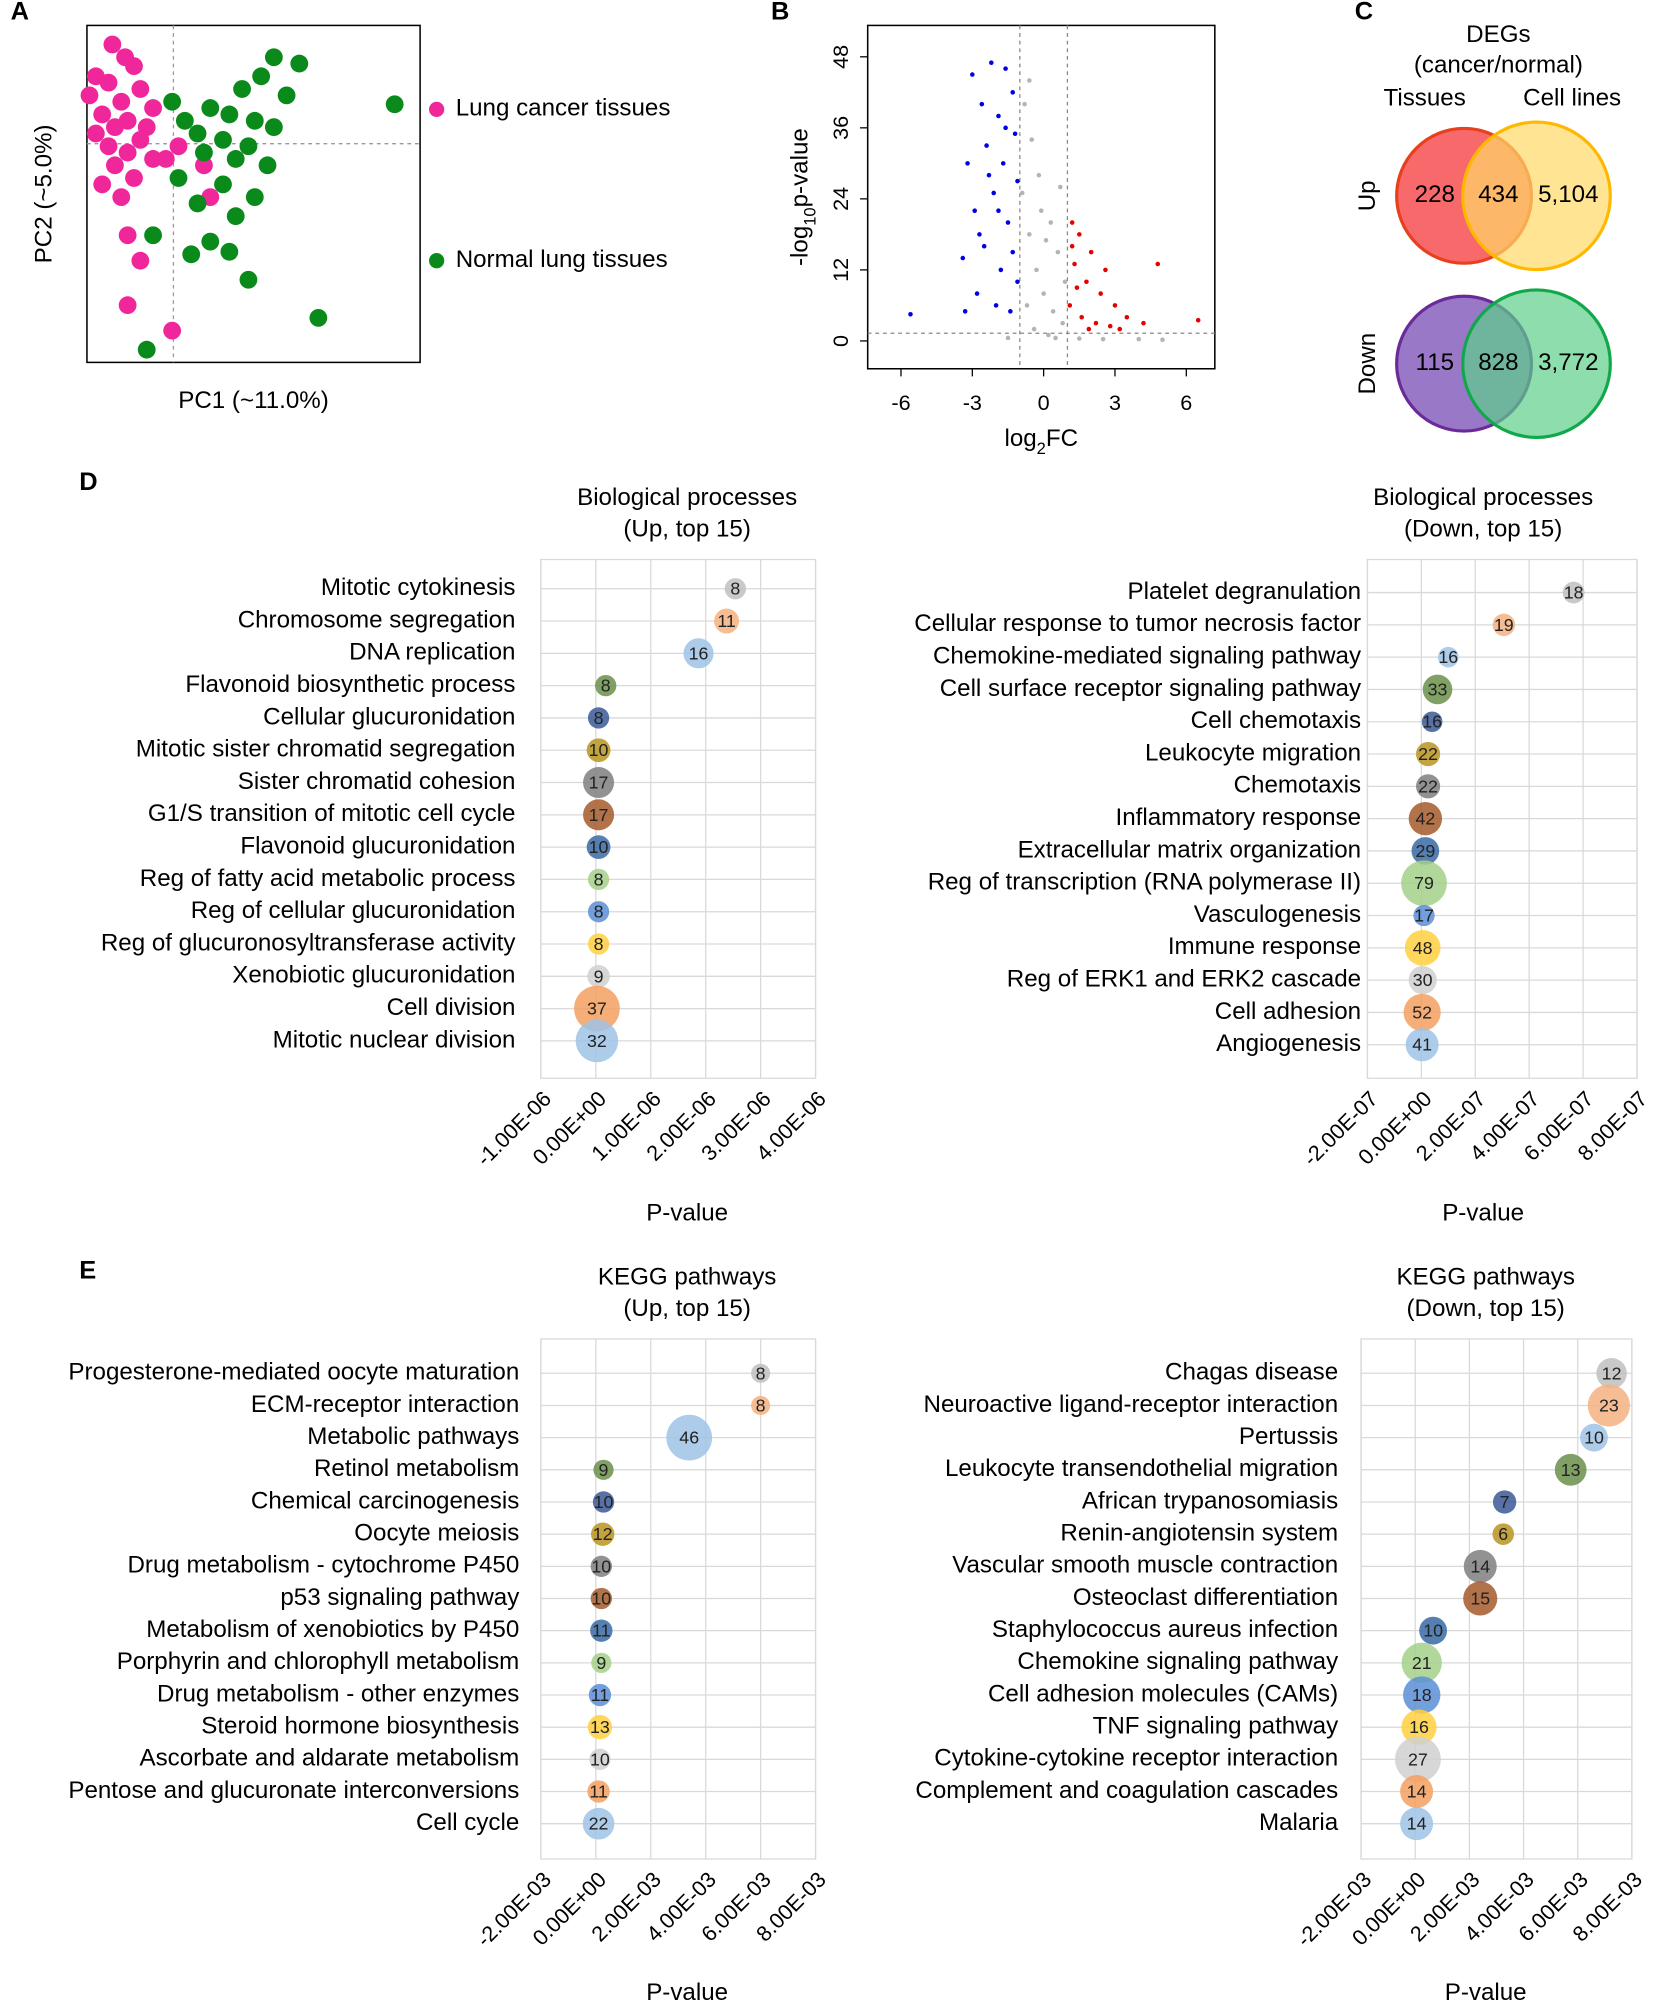  I want to click on category-label: Vasculogenesis, so click(1277, 914).